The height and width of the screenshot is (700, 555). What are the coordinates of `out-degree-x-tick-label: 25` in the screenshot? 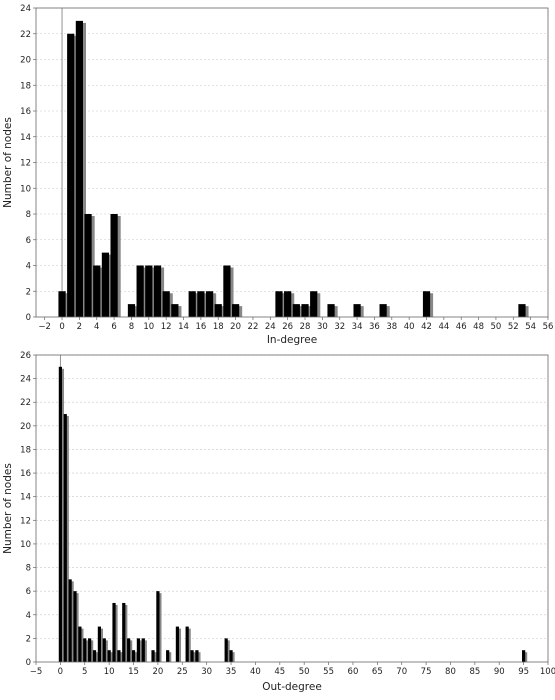 It's located at (182, 672).